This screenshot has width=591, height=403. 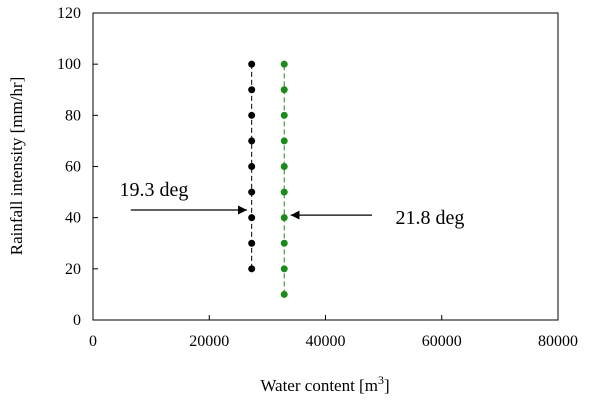 What do you see at coordinates (209, 341) in the screenshot?
I see `x-tick-label: 20000` at bounding box center [209, 341].